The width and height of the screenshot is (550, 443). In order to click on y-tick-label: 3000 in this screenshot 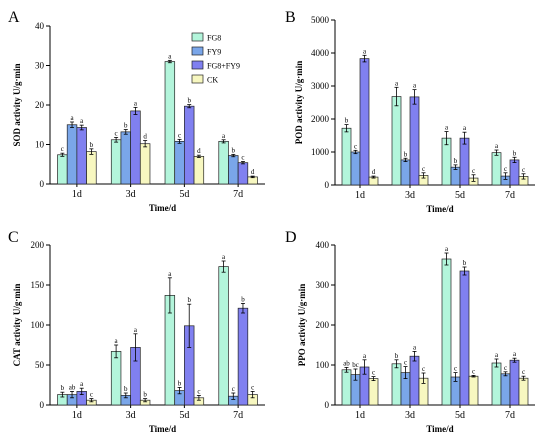, I will do `click(320, 86)`.